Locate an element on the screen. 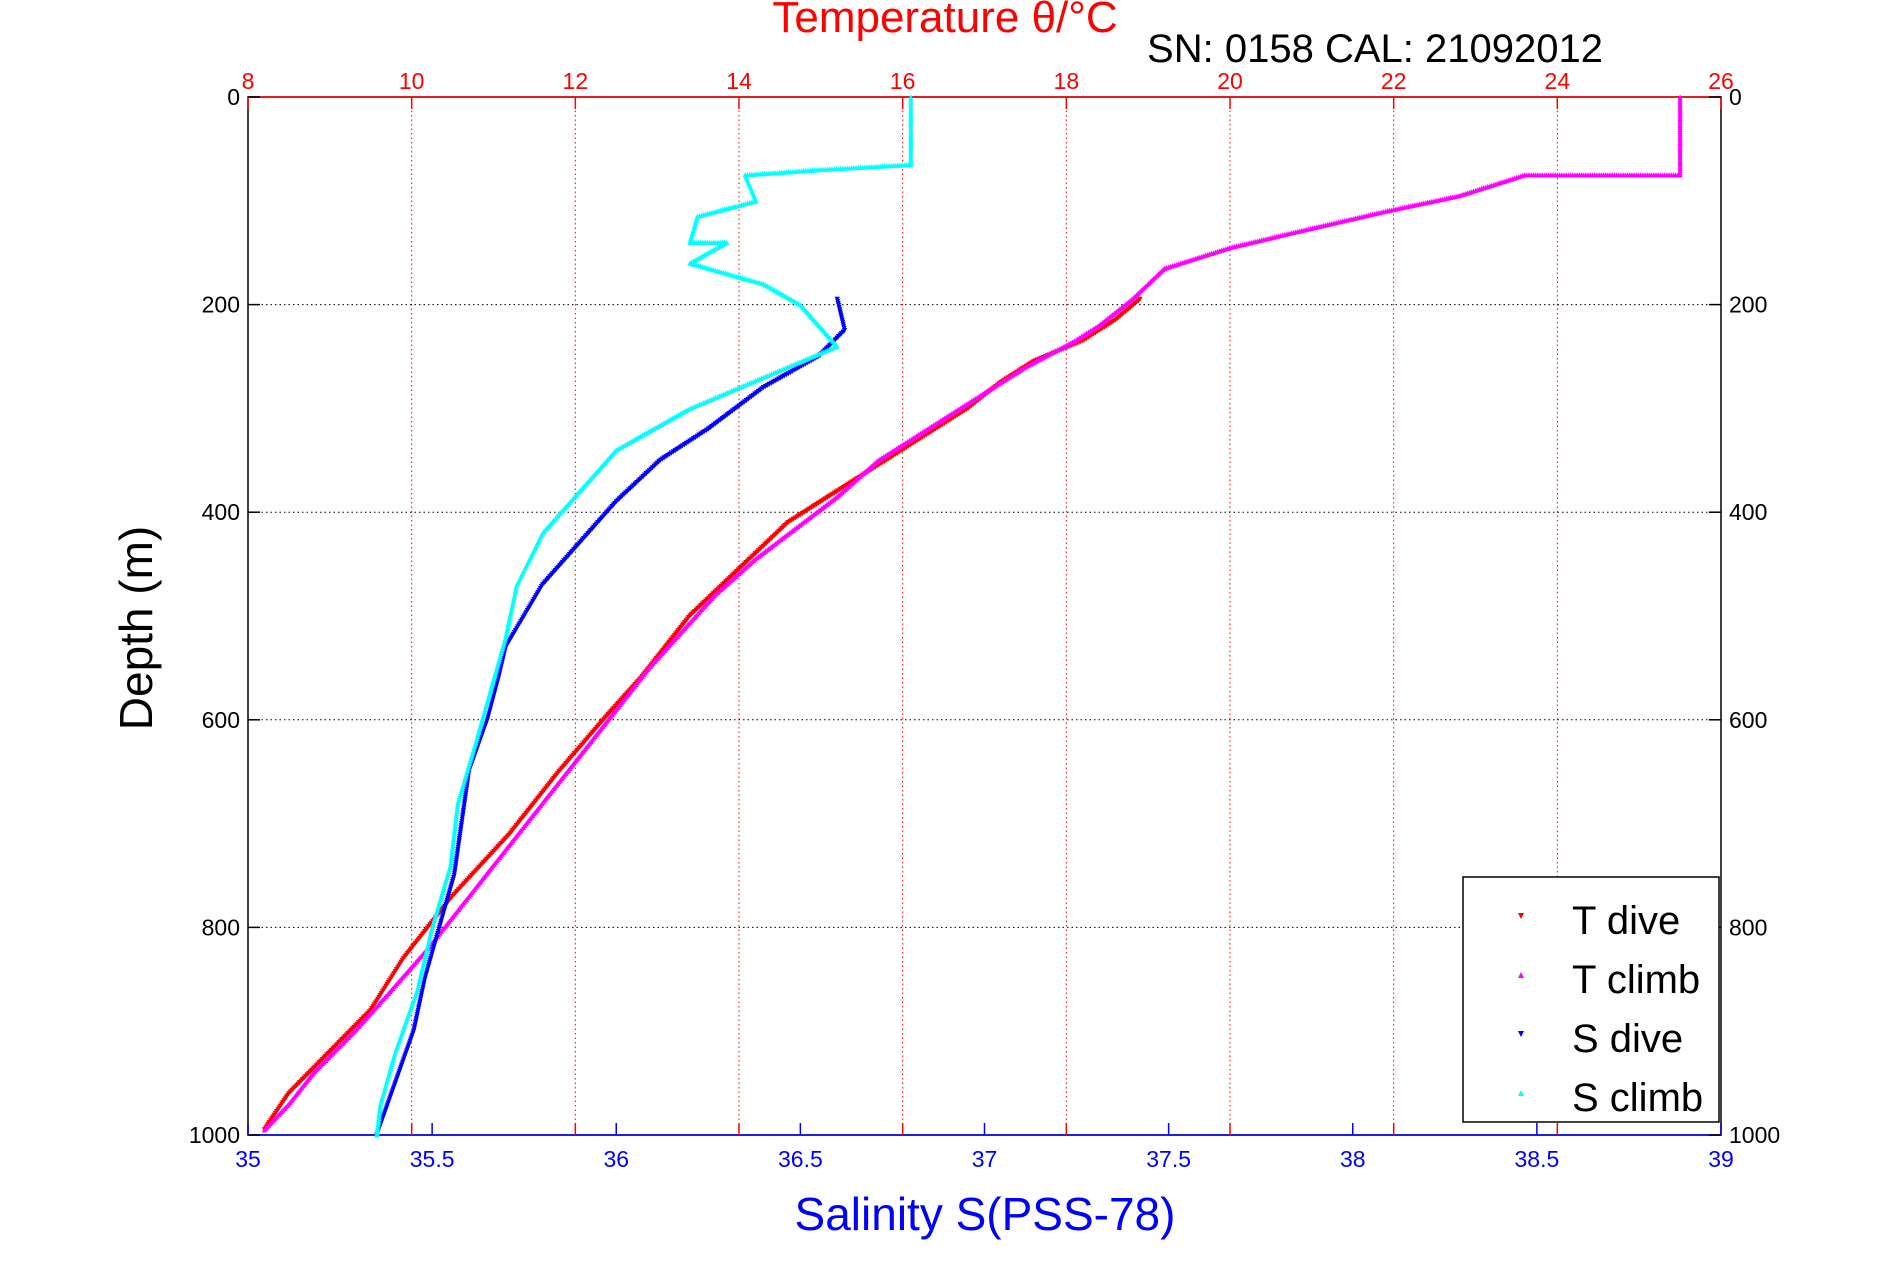 The image size is (1891, 1262). y-axis-title: Depth (m) is located at coordinates (136, 628).